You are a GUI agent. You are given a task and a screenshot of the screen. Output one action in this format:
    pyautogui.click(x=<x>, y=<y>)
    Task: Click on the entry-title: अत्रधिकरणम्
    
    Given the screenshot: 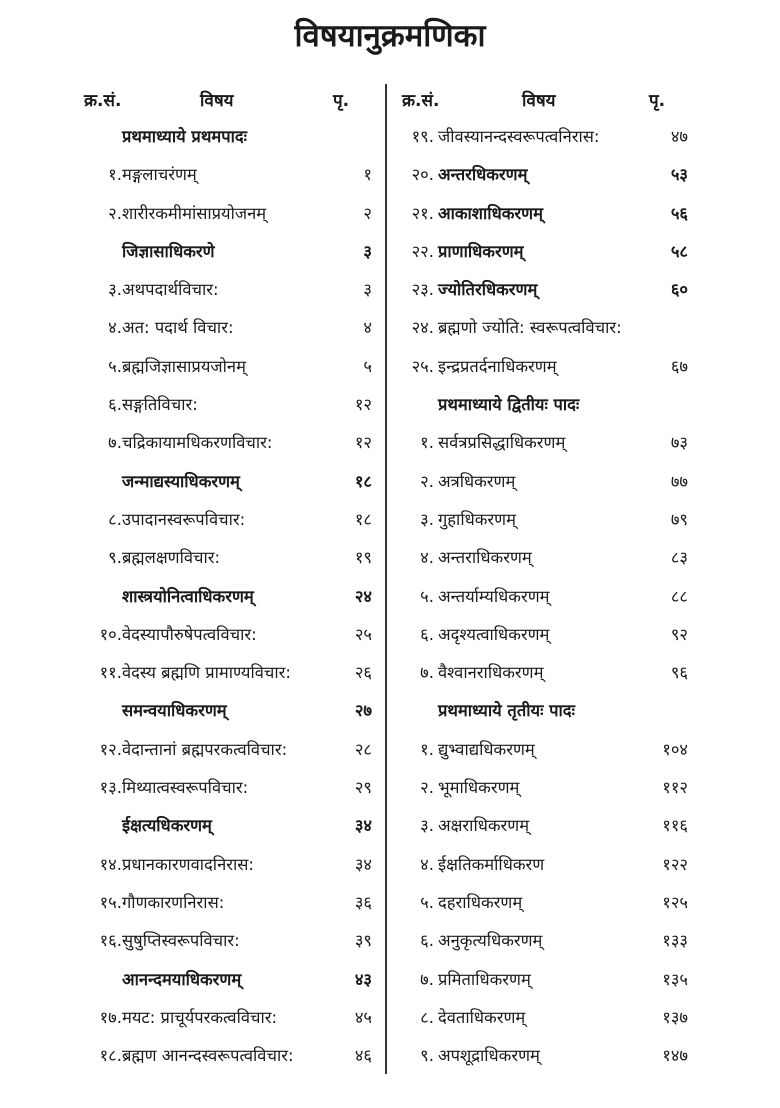 What is the action you would take?
    pyautogui.click(x=477, y=481)
    